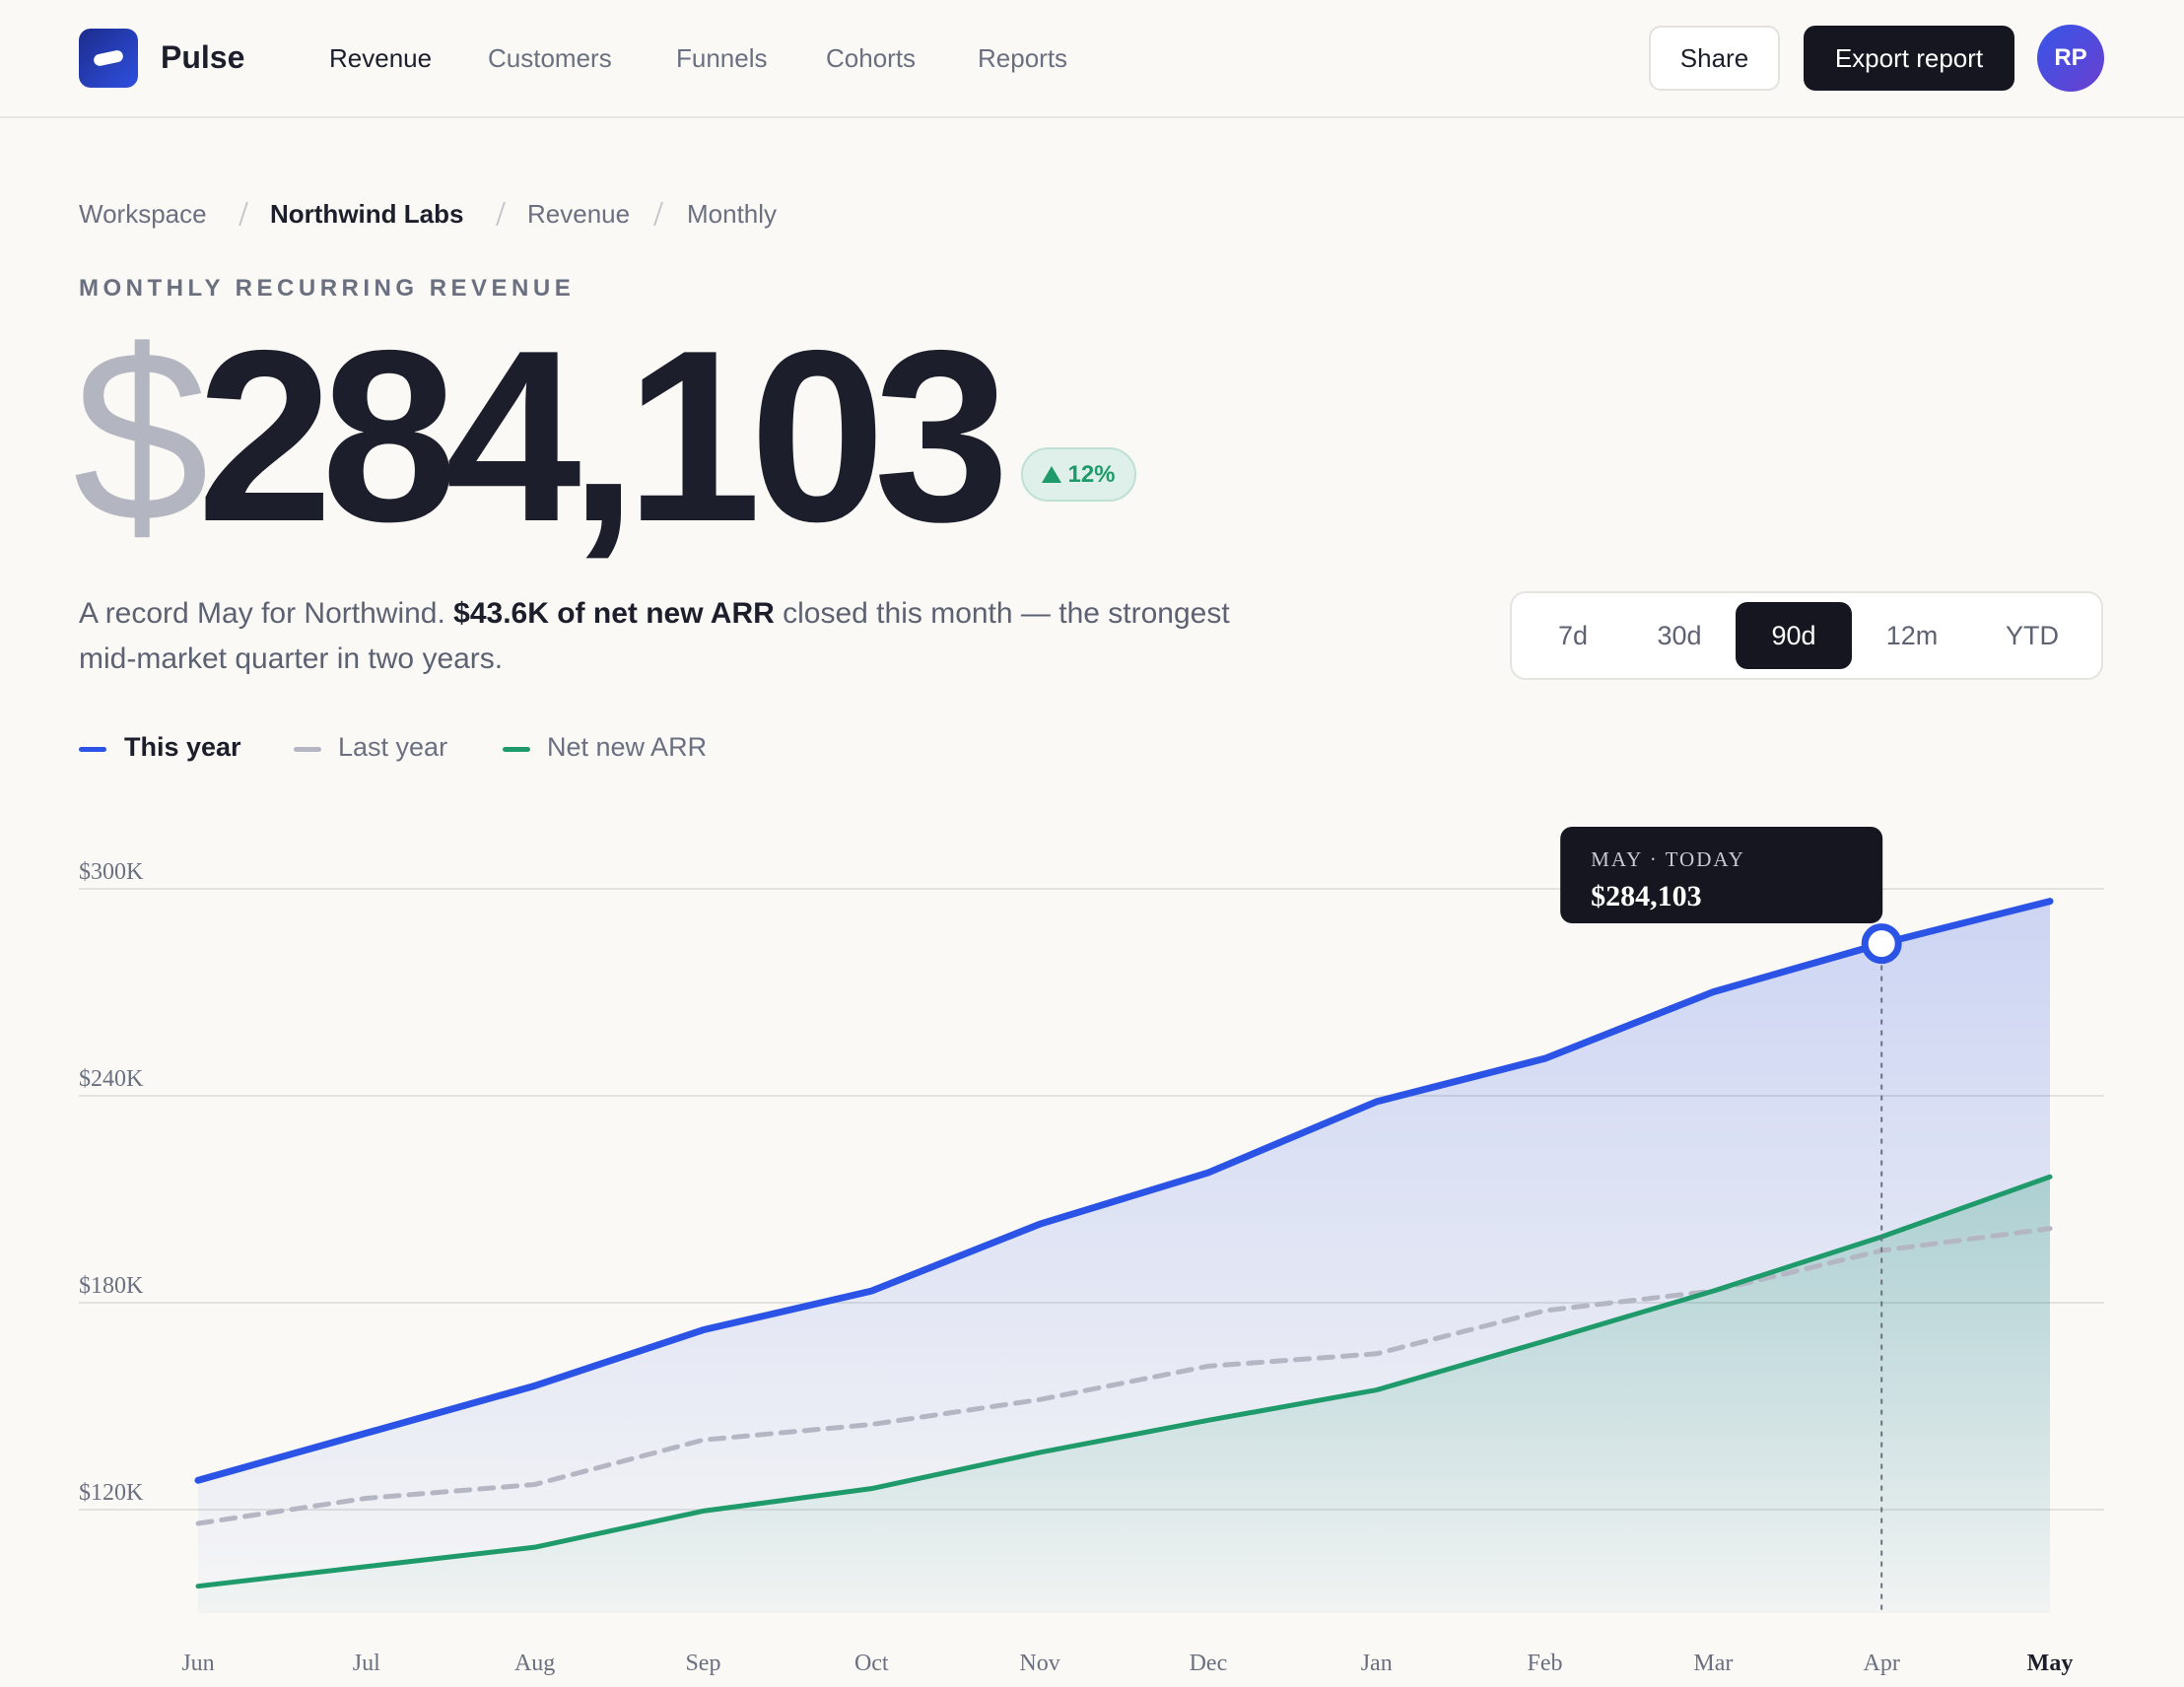 Image resolution: width=2184 pixels, height=1687 pixels. Describe the element at coordinates (1545, 1663) in the screenshot. I see `x-tick-label: Feb` at that location.